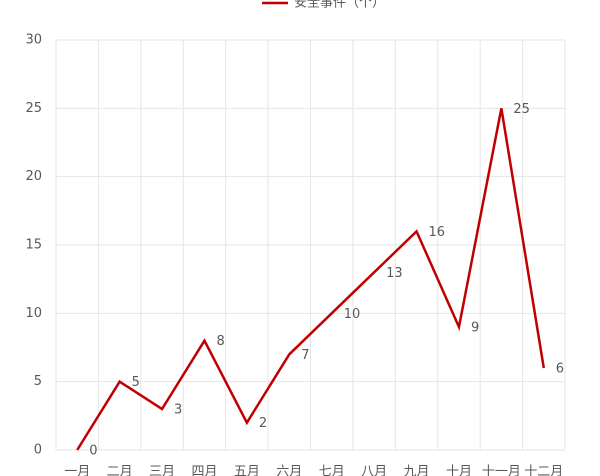  I want to click on y-tick-label: 20, so click(33, 176).